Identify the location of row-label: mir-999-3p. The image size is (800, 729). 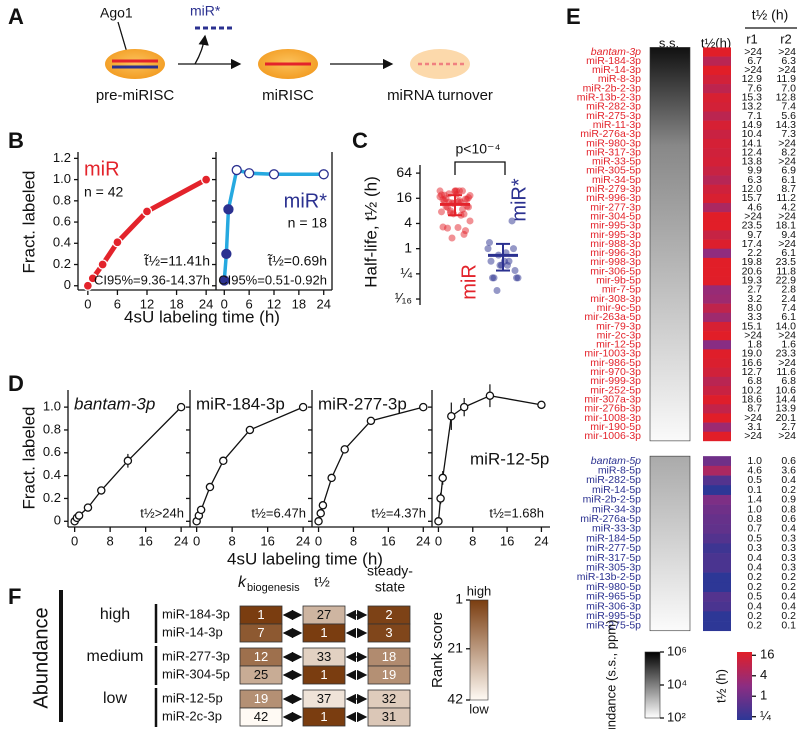
(615, 381).